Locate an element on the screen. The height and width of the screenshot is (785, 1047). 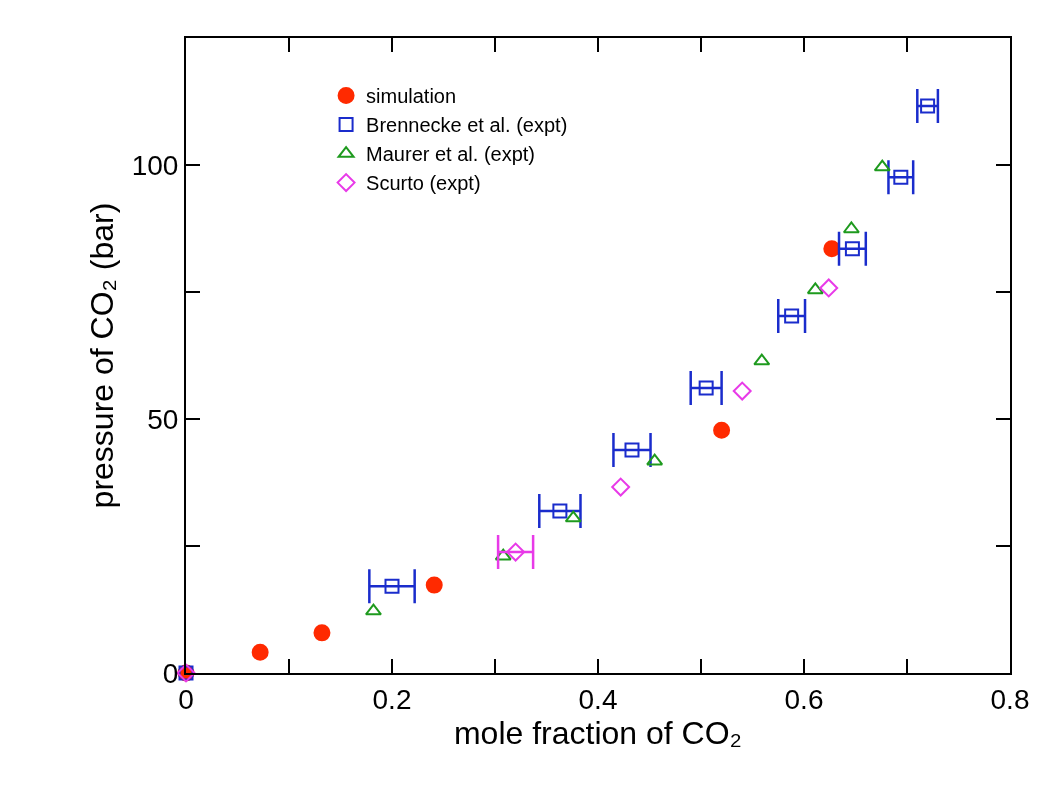
x-tick-label: 0.6 is located at coordinates (804, 699).